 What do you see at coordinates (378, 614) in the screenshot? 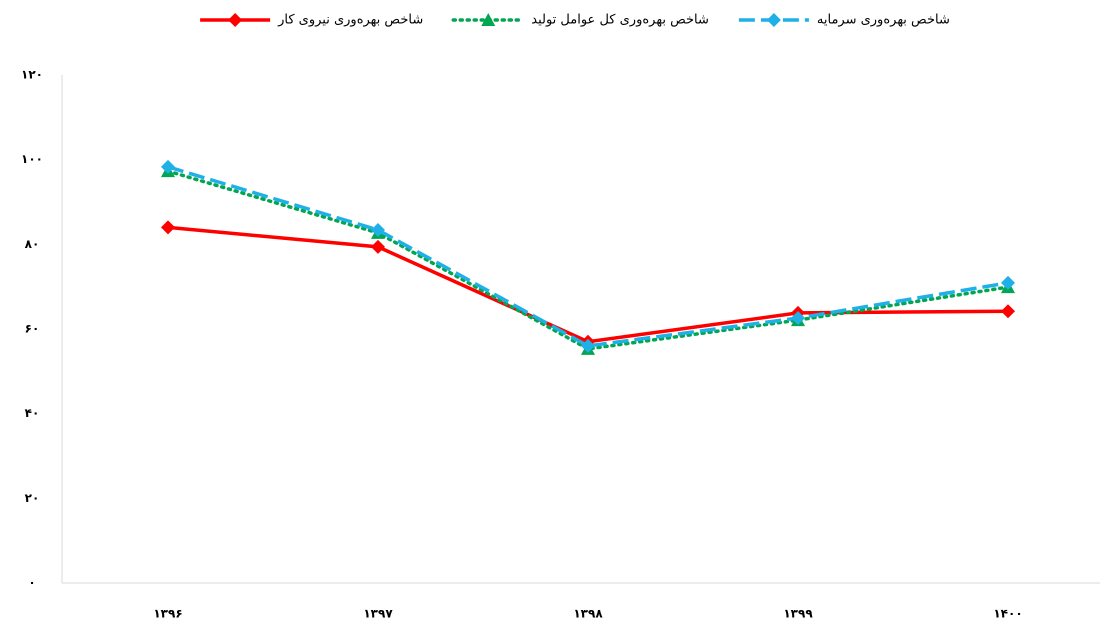
I see `x-tick-label: ۱۳۹۷` at bounding box center [378, 614].